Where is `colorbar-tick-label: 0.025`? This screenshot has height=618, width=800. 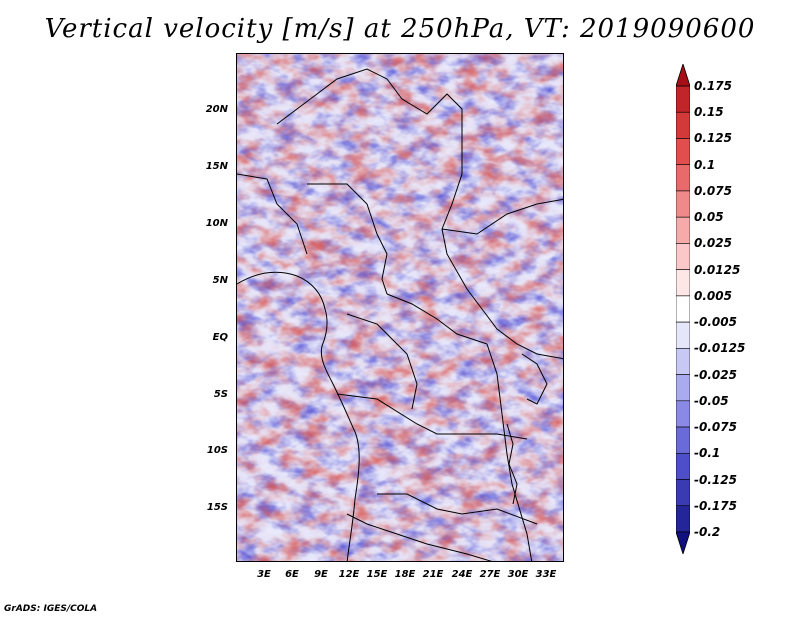 colorbar-tick-label: 0.025 is located at coordinates (713, 243).